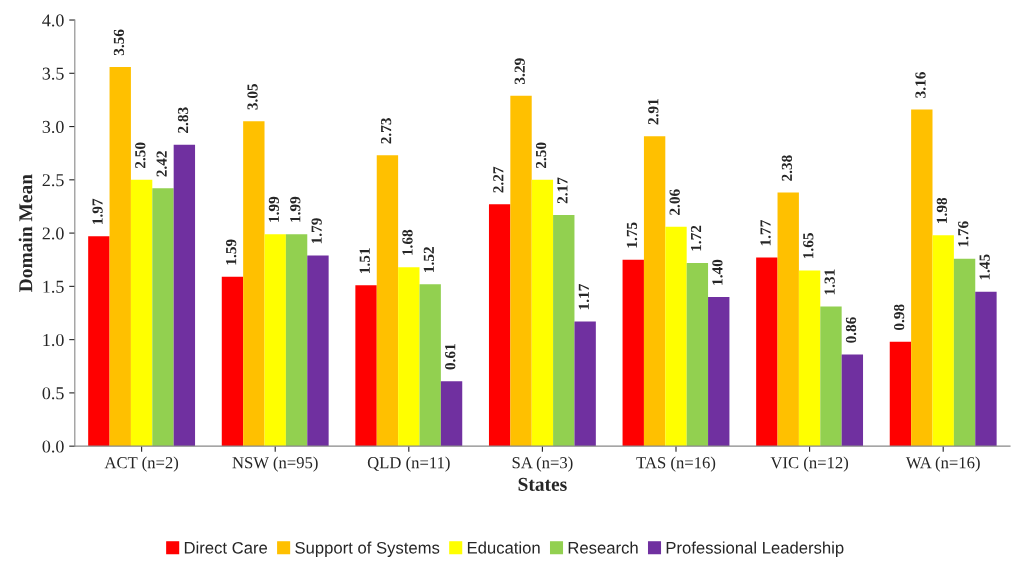  Describe the element at coordinates (119, 42) in the screenshot. I see `data-label: 3.56` at that location.